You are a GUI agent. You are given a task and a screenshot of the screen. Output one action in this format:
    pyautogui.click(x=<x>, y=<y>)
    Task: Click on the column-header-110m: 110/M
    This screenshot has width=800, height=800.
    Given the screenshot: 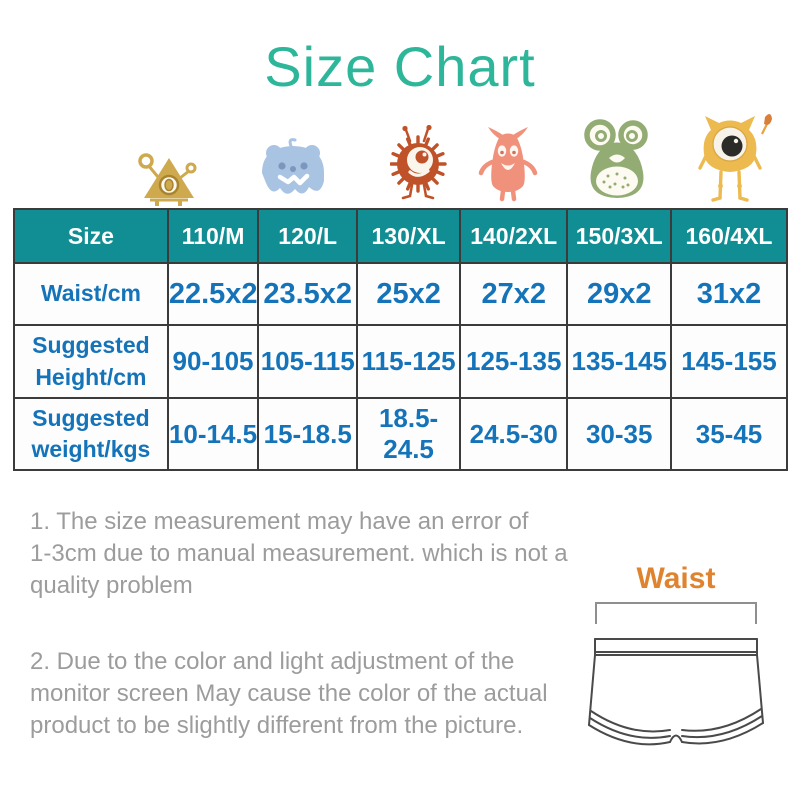 What is the action you would take?
    pyautogui.click(x=213, y=236)
    